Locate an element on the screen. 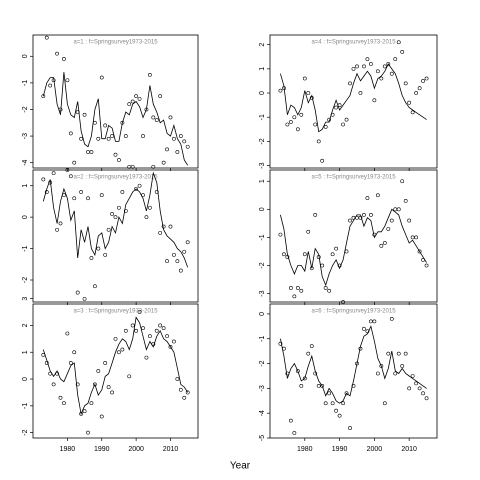 The width and height of the screenshot is (480, 480). x-axis-label: Year is located at coordinates (240, 466).